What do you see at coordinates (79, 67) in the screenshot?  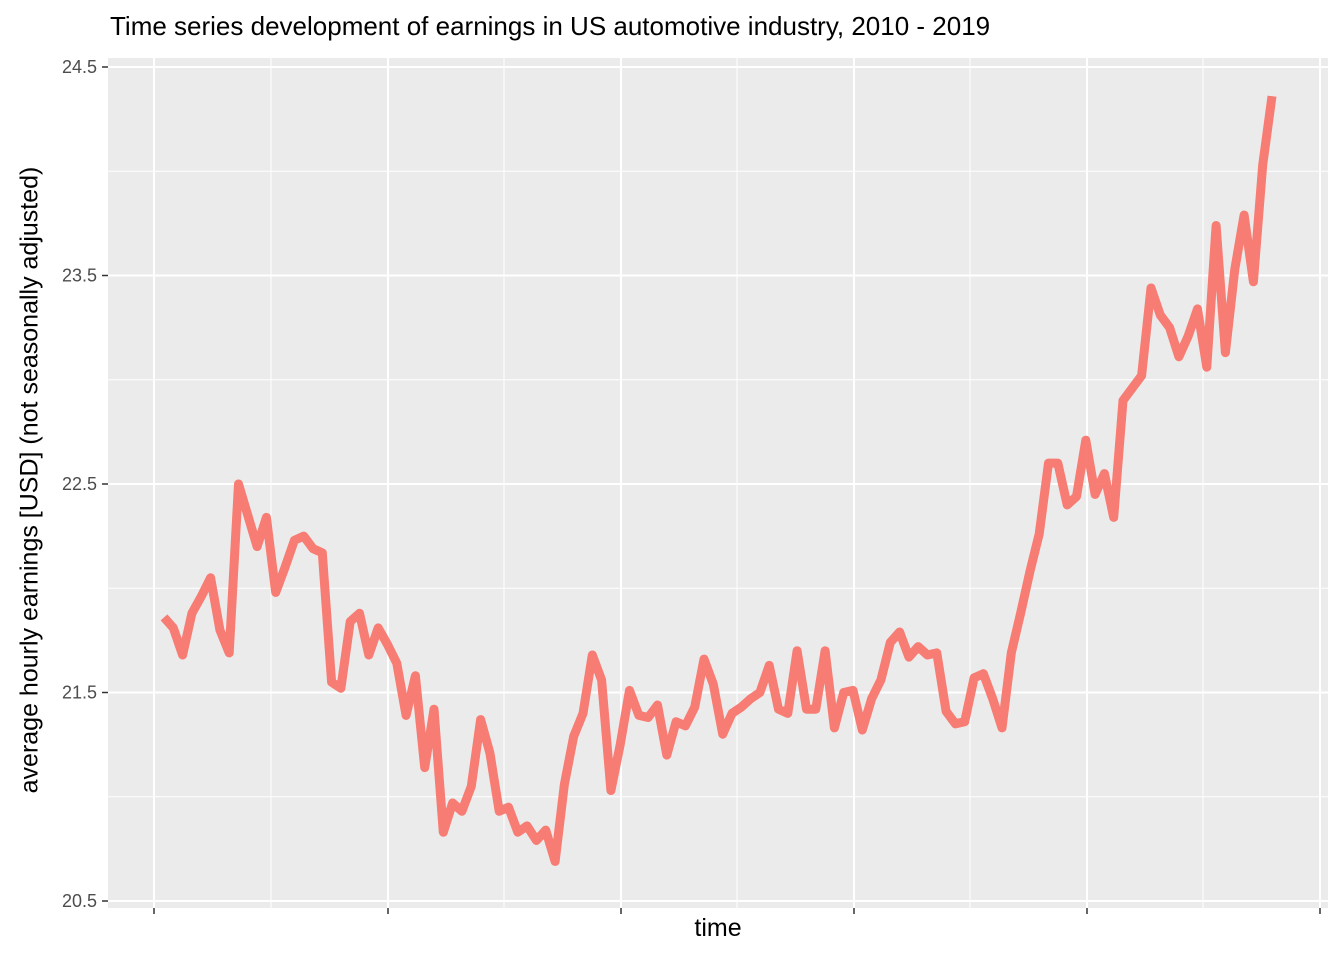 I see `y-tick-label: 24.5` at bounding box center [79, 67].